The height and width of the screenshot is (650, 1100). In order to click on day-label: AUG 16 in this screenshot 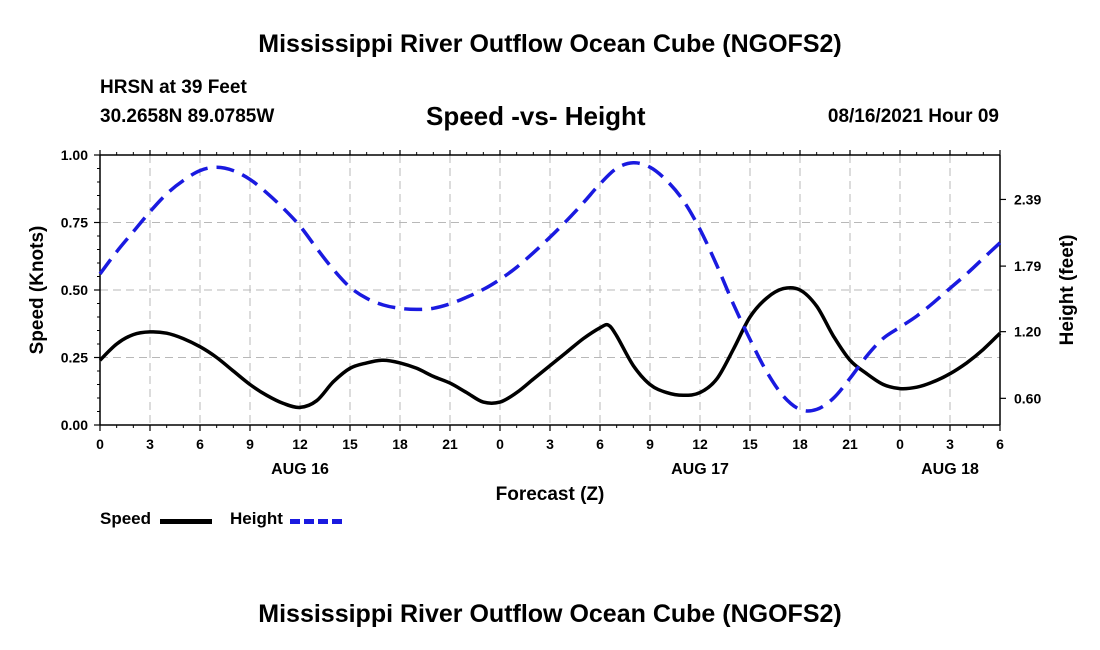, I will do `click(300, 469)`.